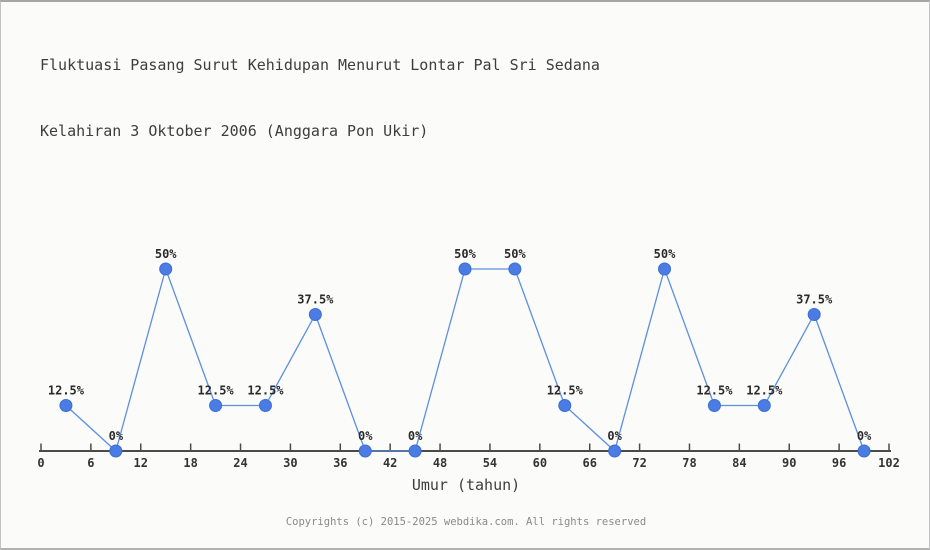  What do you see at coordinates (639, 463) in the screenshot?
I see `x-tick-label: 72` at bounding box center [639, 463].